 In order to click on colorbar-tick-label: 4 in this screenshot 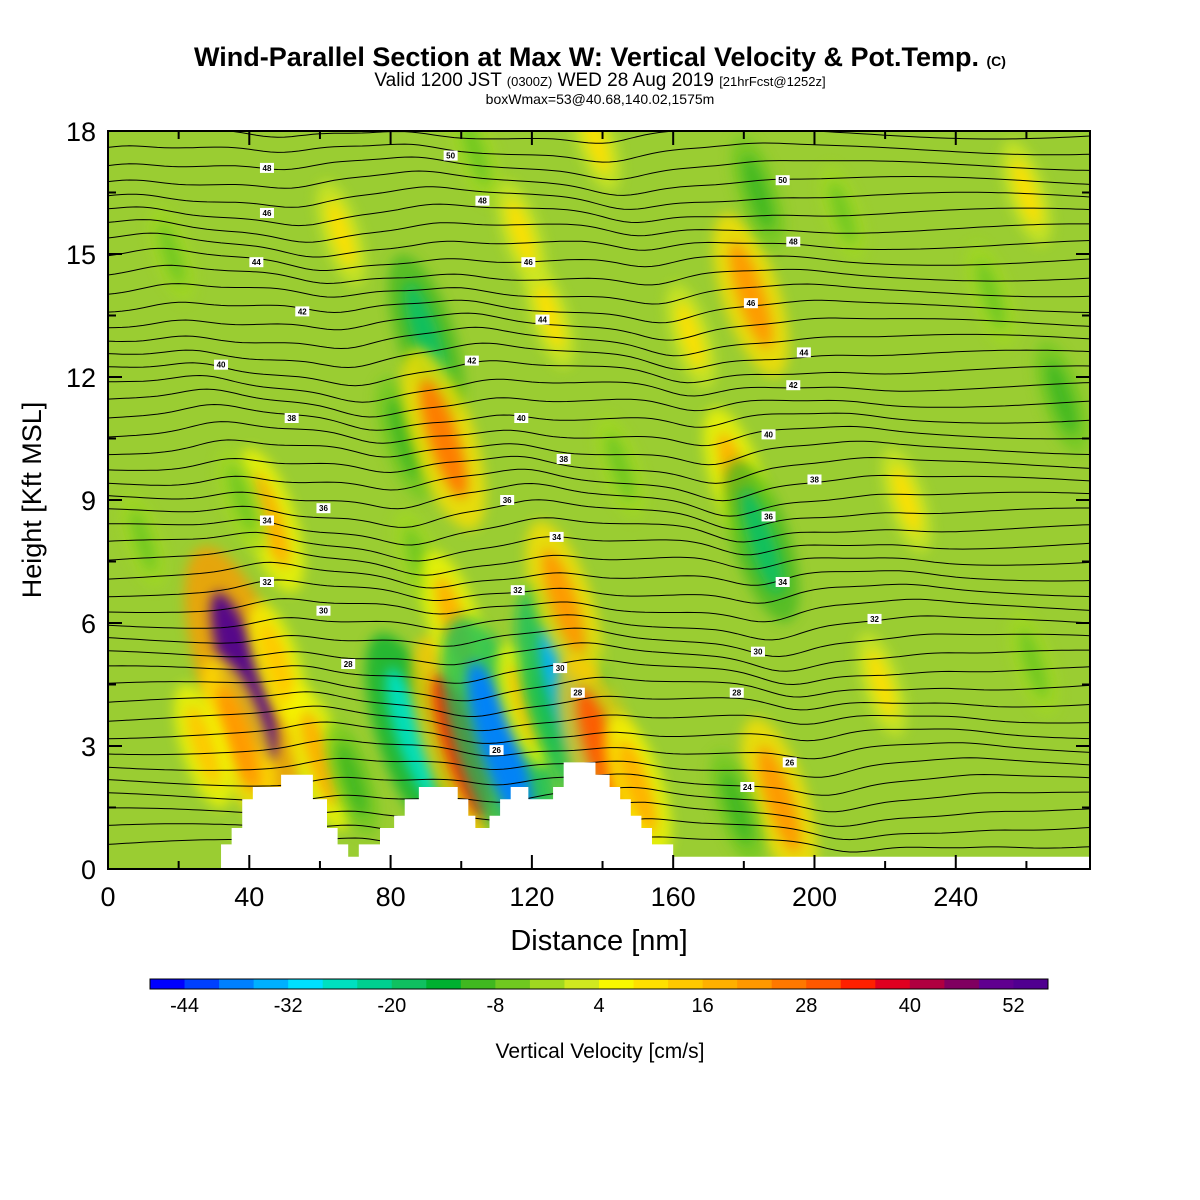, I will do `click(598, 1006)`.